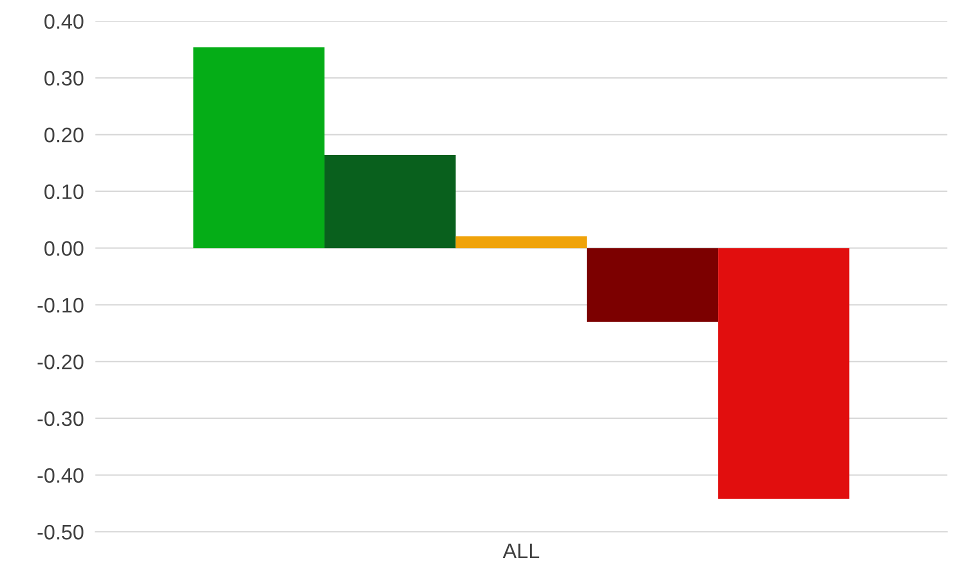 This screenshot has width=953, height=587. What do you see at coordinates (61, 475) in the screenshot?
I see `y-tick-label: -0.40` at bounding box center [61, 475].